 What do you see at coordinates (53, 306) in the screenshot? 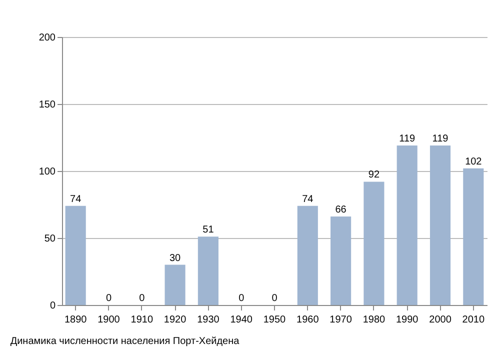
I see `y-tick-label: 0` at bounding box center [53, 306].